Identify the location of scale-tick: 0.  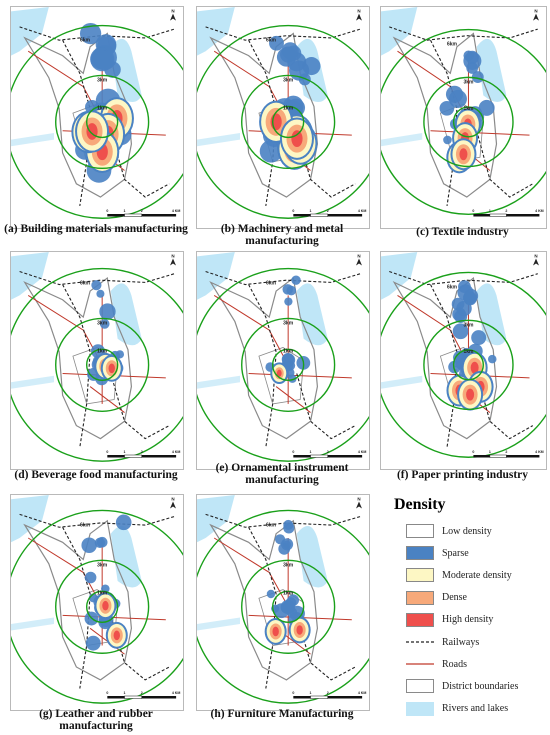
(473, 452).